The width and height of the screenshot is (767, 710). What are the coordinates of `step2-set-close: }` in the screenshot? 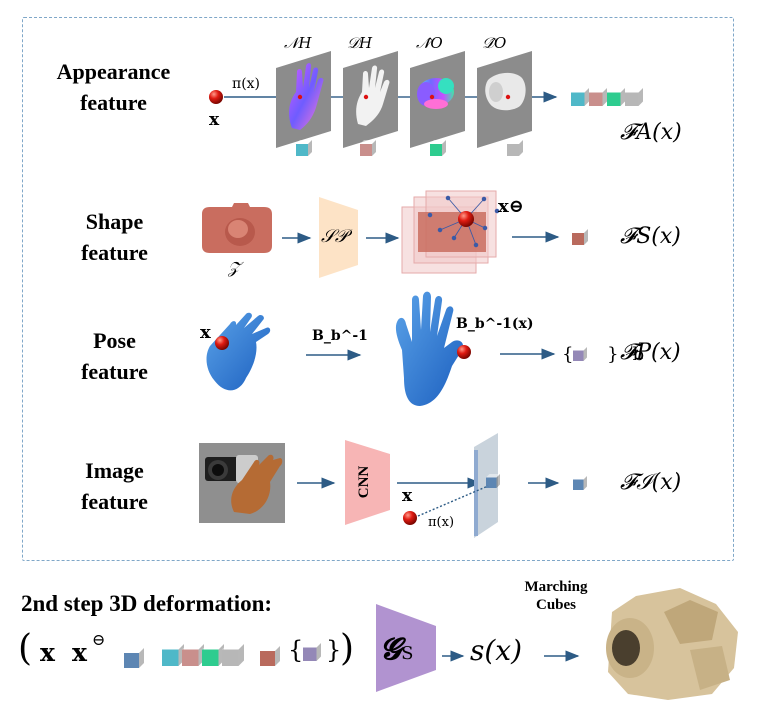 It's located at (334, 650).